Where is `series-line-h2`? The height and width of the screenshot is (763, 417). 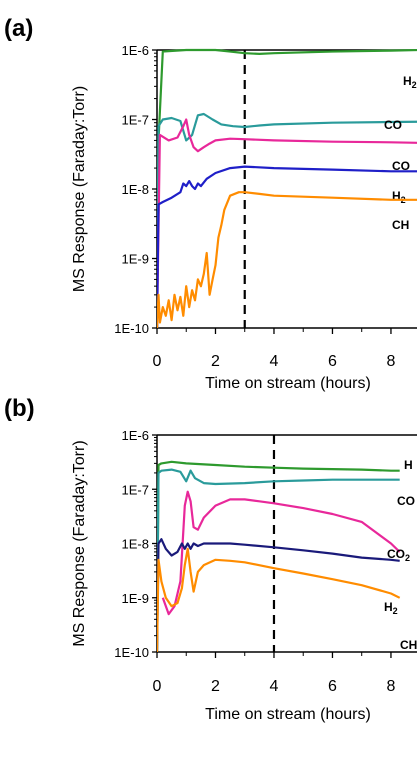 series-line-h2 is located at coordinates (278, 556).